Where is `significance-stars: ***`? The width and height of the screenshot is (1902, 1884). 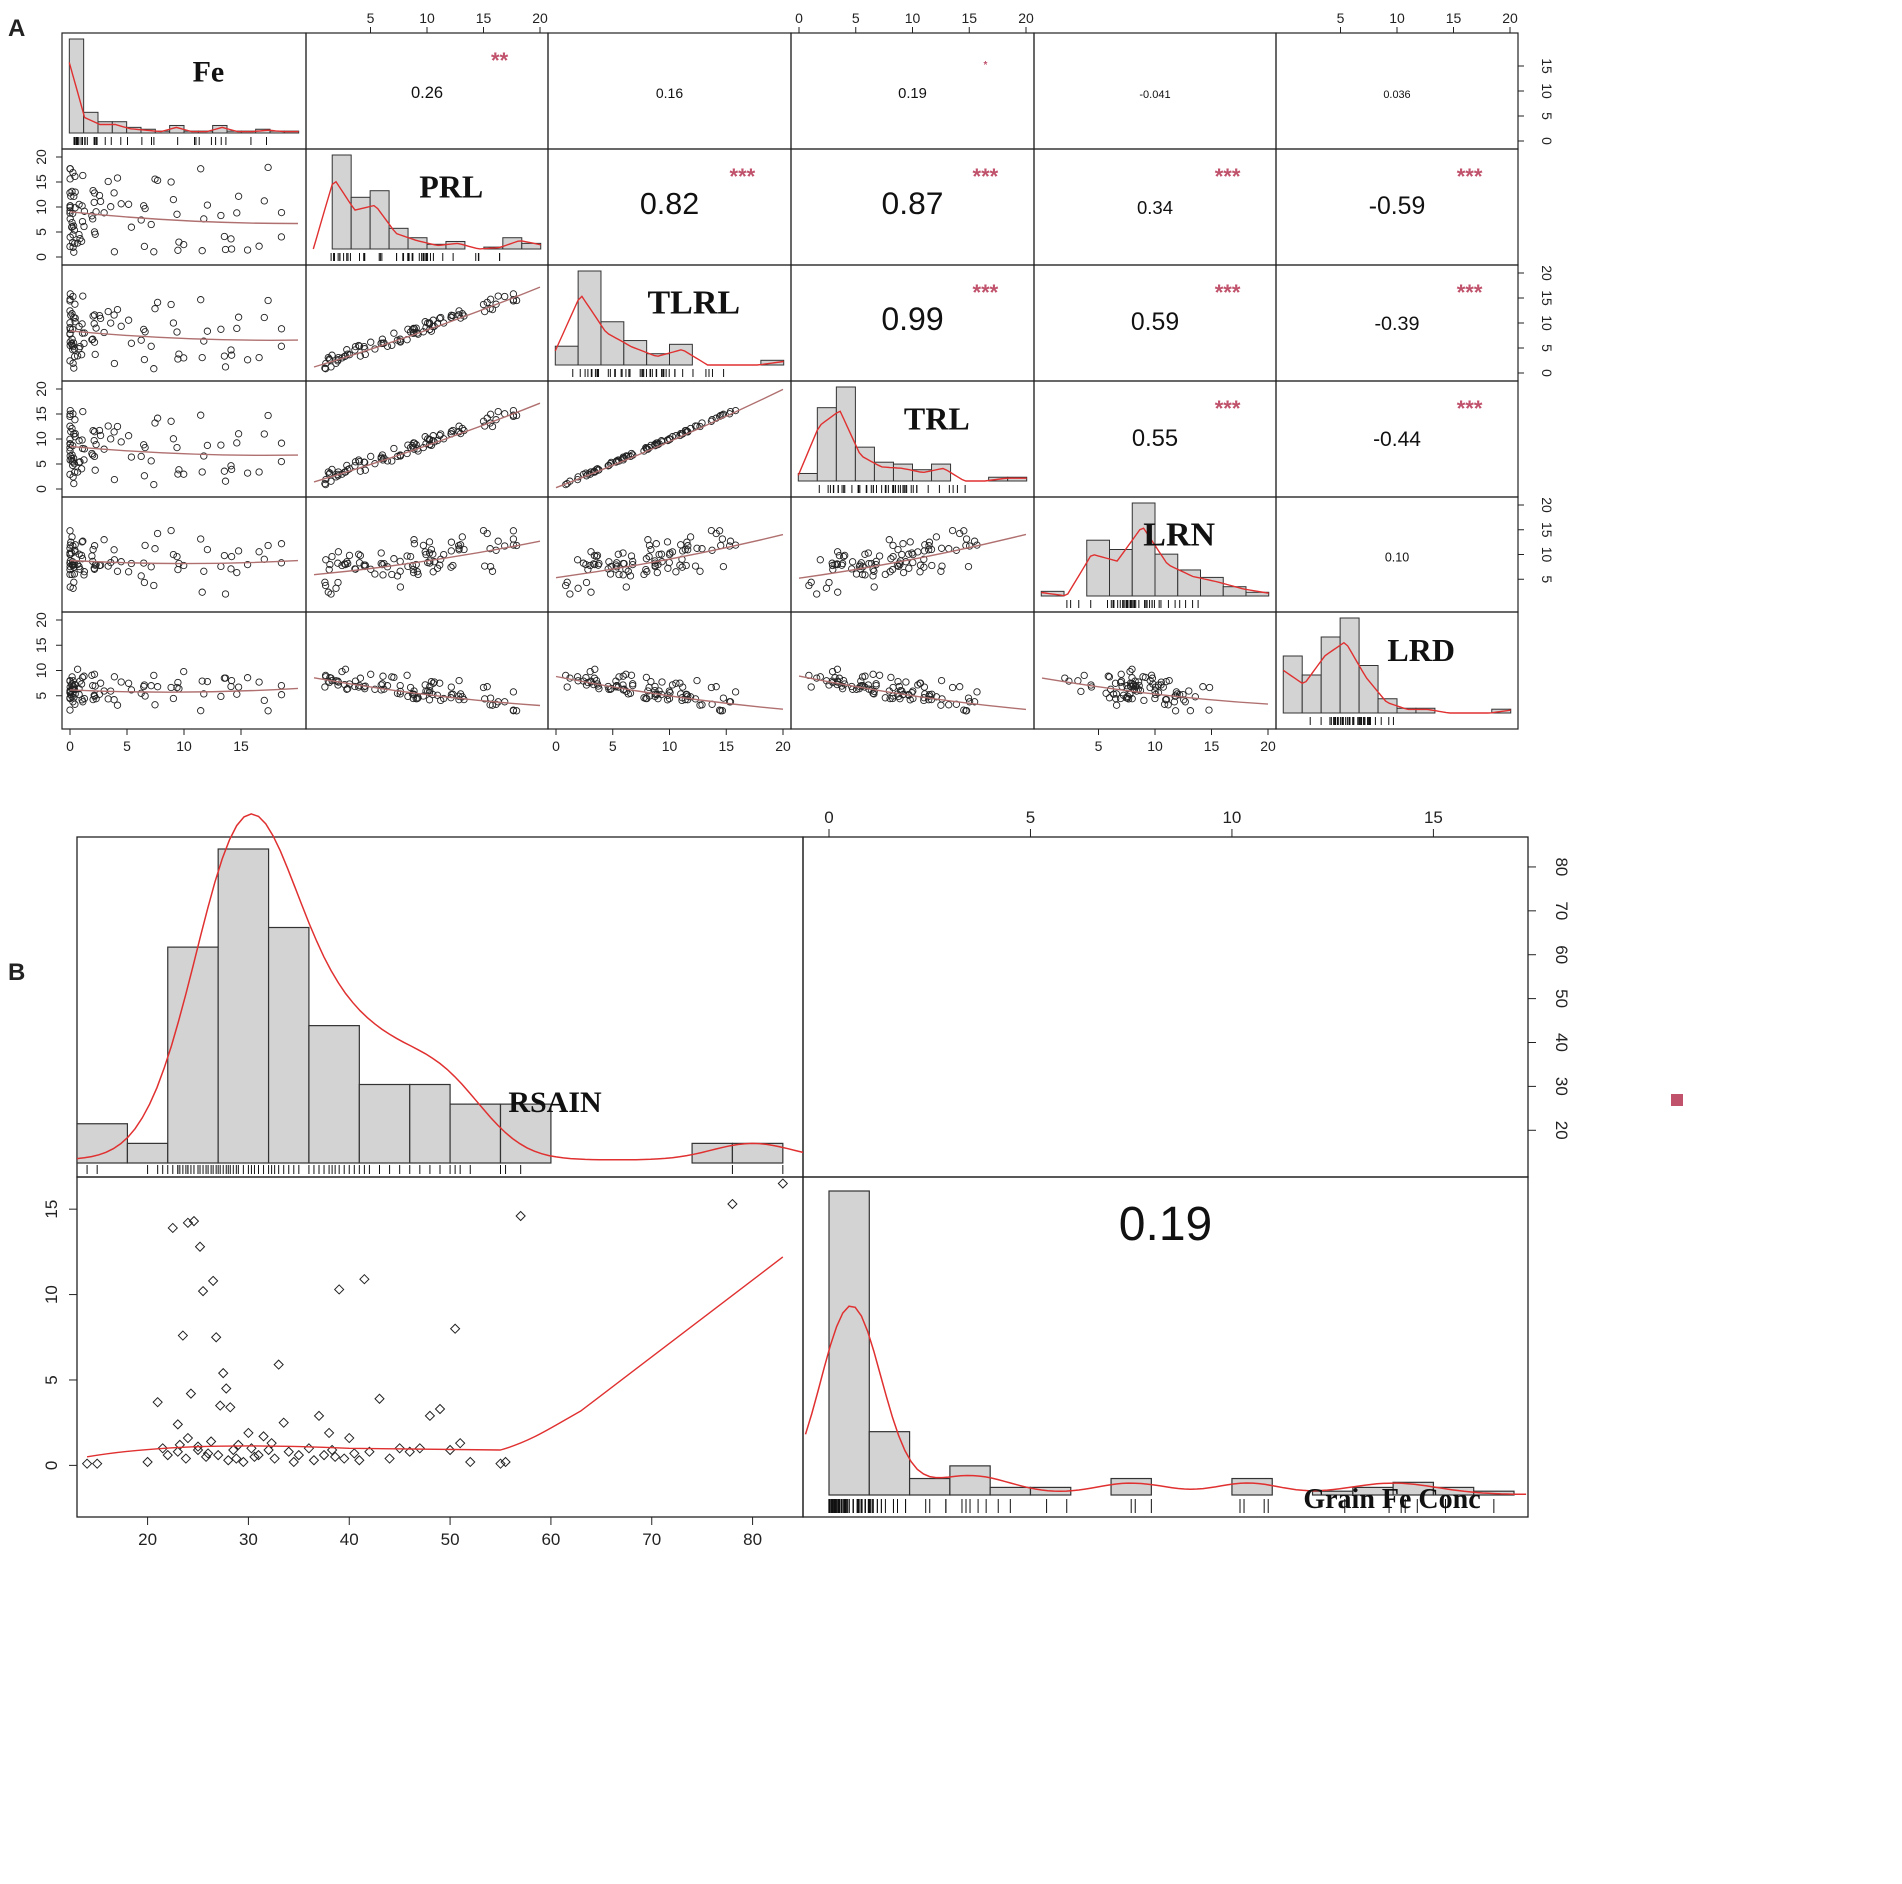
significance-stars: *** is located at coordinates (1228, 292).